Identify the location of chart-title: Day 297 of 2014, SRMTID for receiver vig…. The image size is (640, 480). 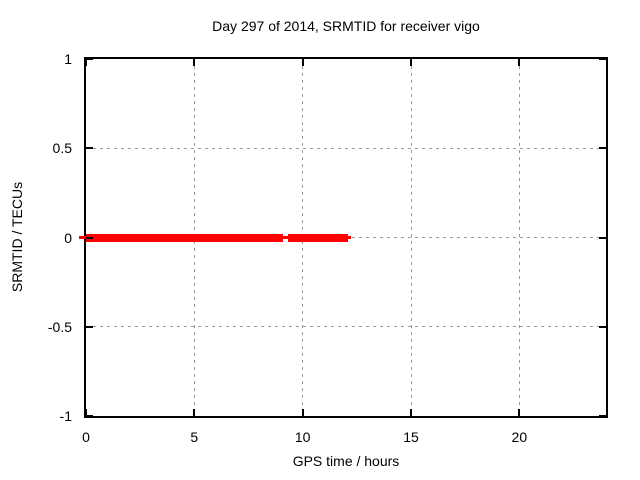
(346, 26).